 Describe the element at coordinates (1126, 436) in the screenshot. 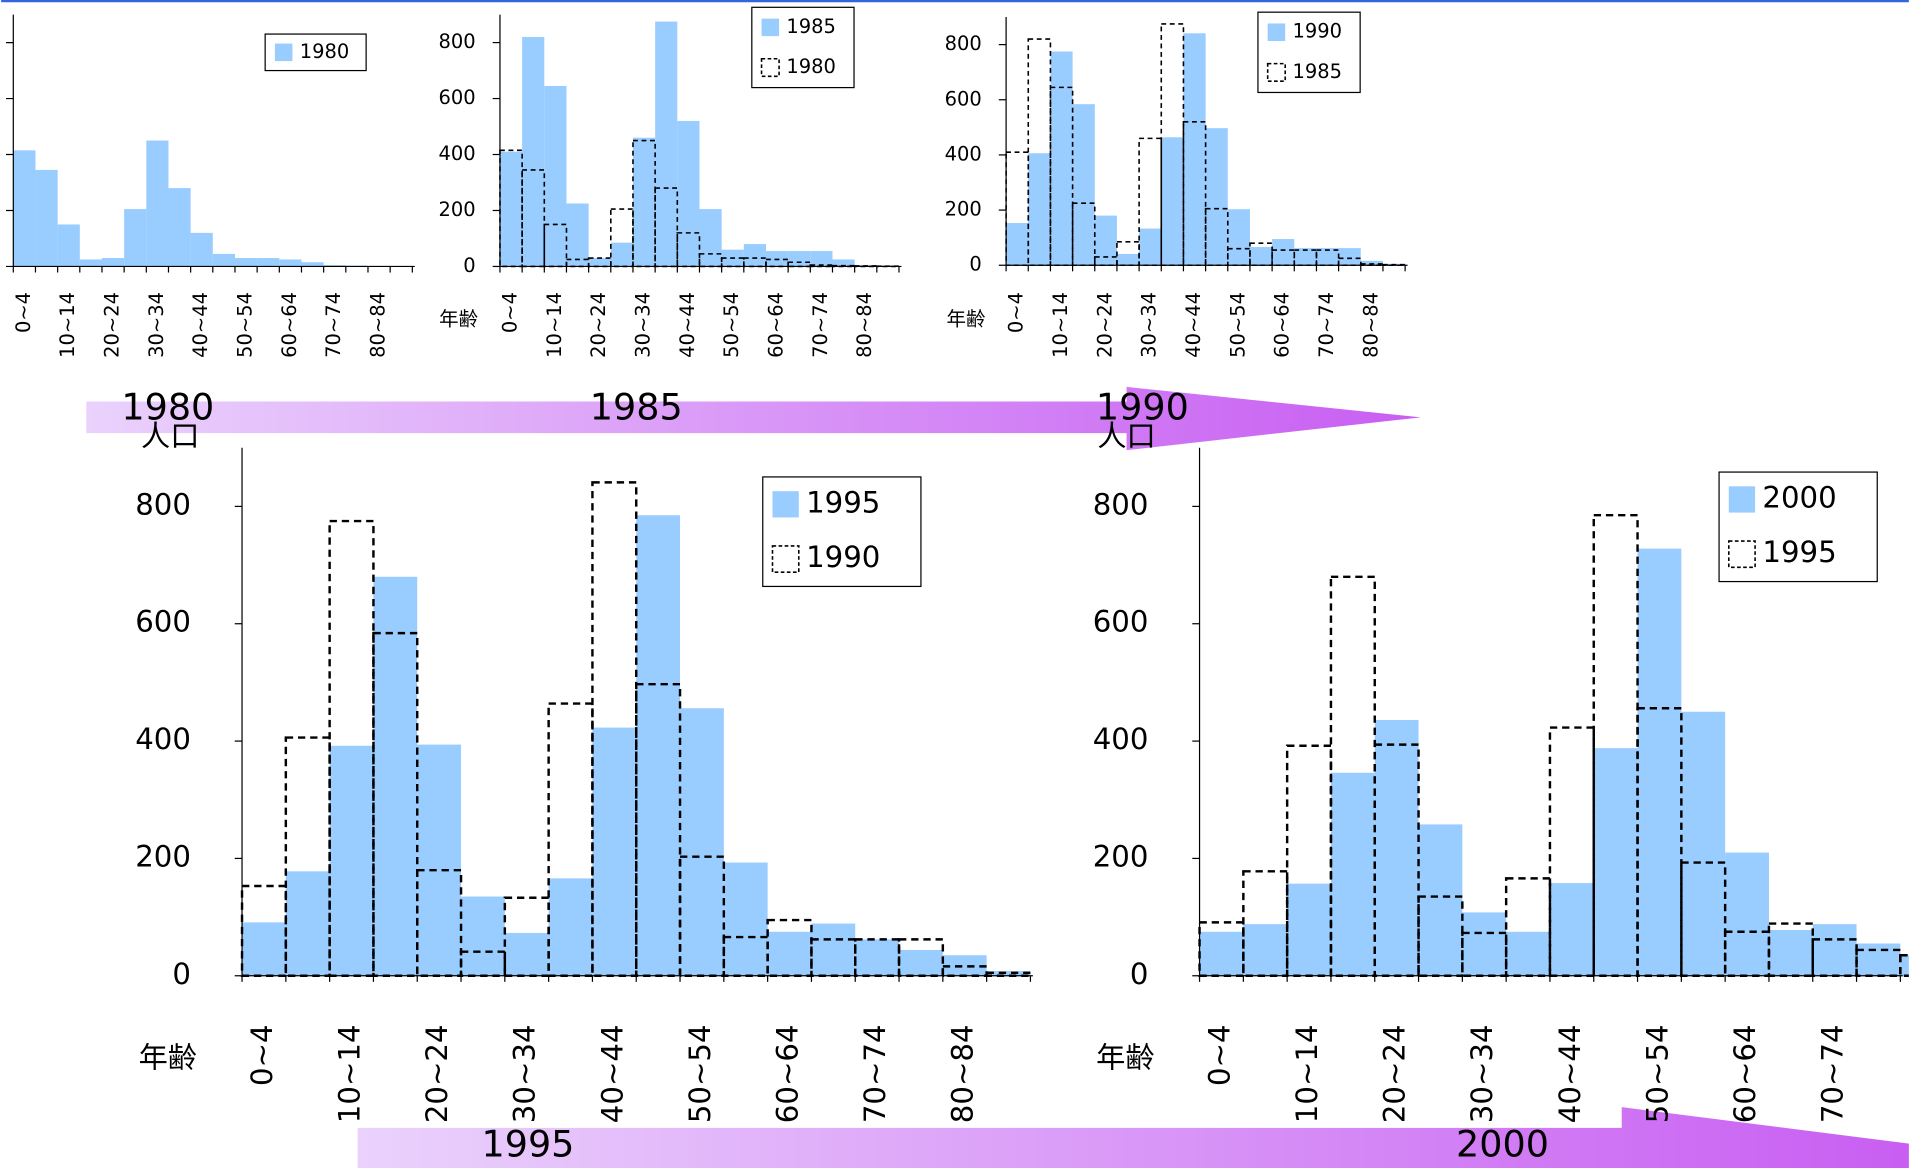

I see `y-axis-label: 人口` at that location.